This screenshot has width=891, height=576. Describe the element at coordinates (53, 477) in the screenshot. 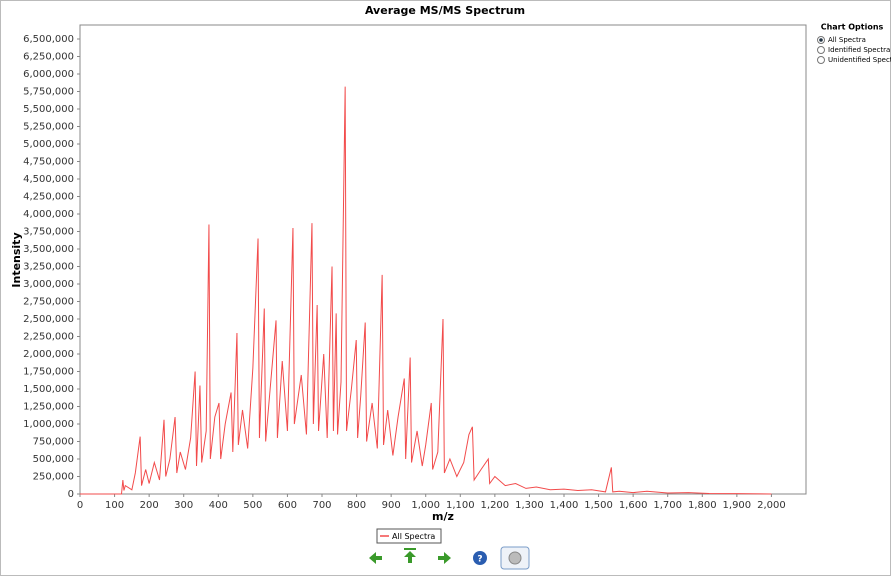

I see `y-tick-label: 250,000` at that location.